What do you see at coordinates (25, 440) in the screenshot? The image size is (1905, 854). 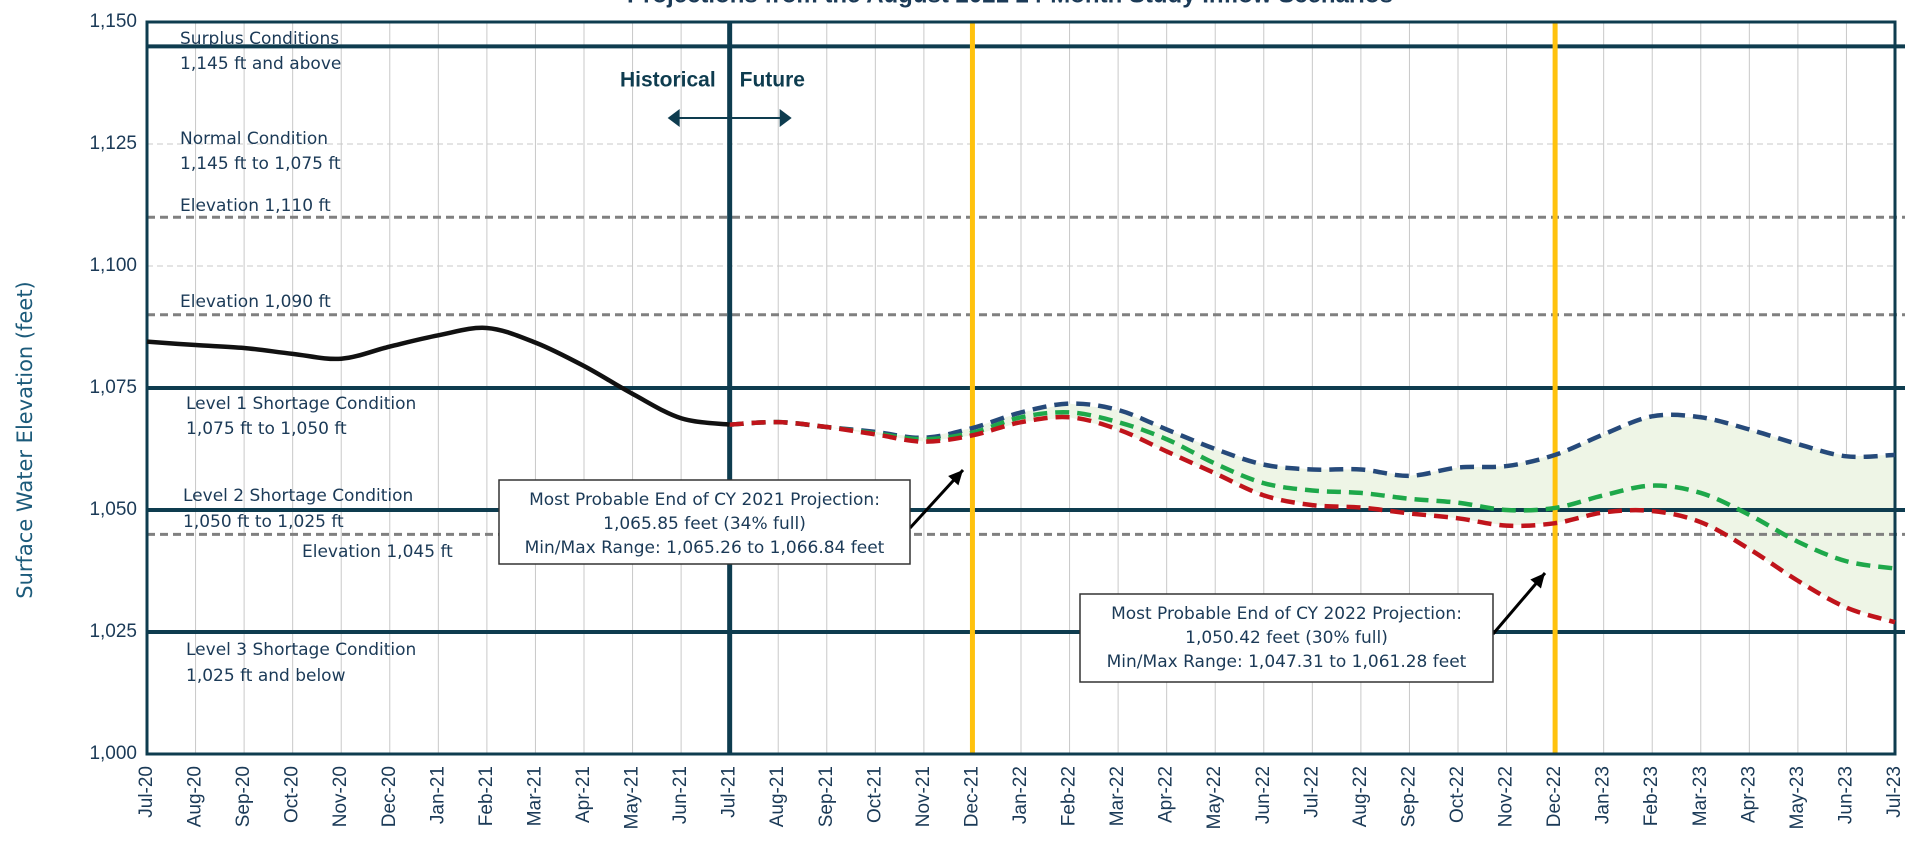 I see `y-axis-label: Surface Water Elevation (feet)` at bounding box center [25, 440].